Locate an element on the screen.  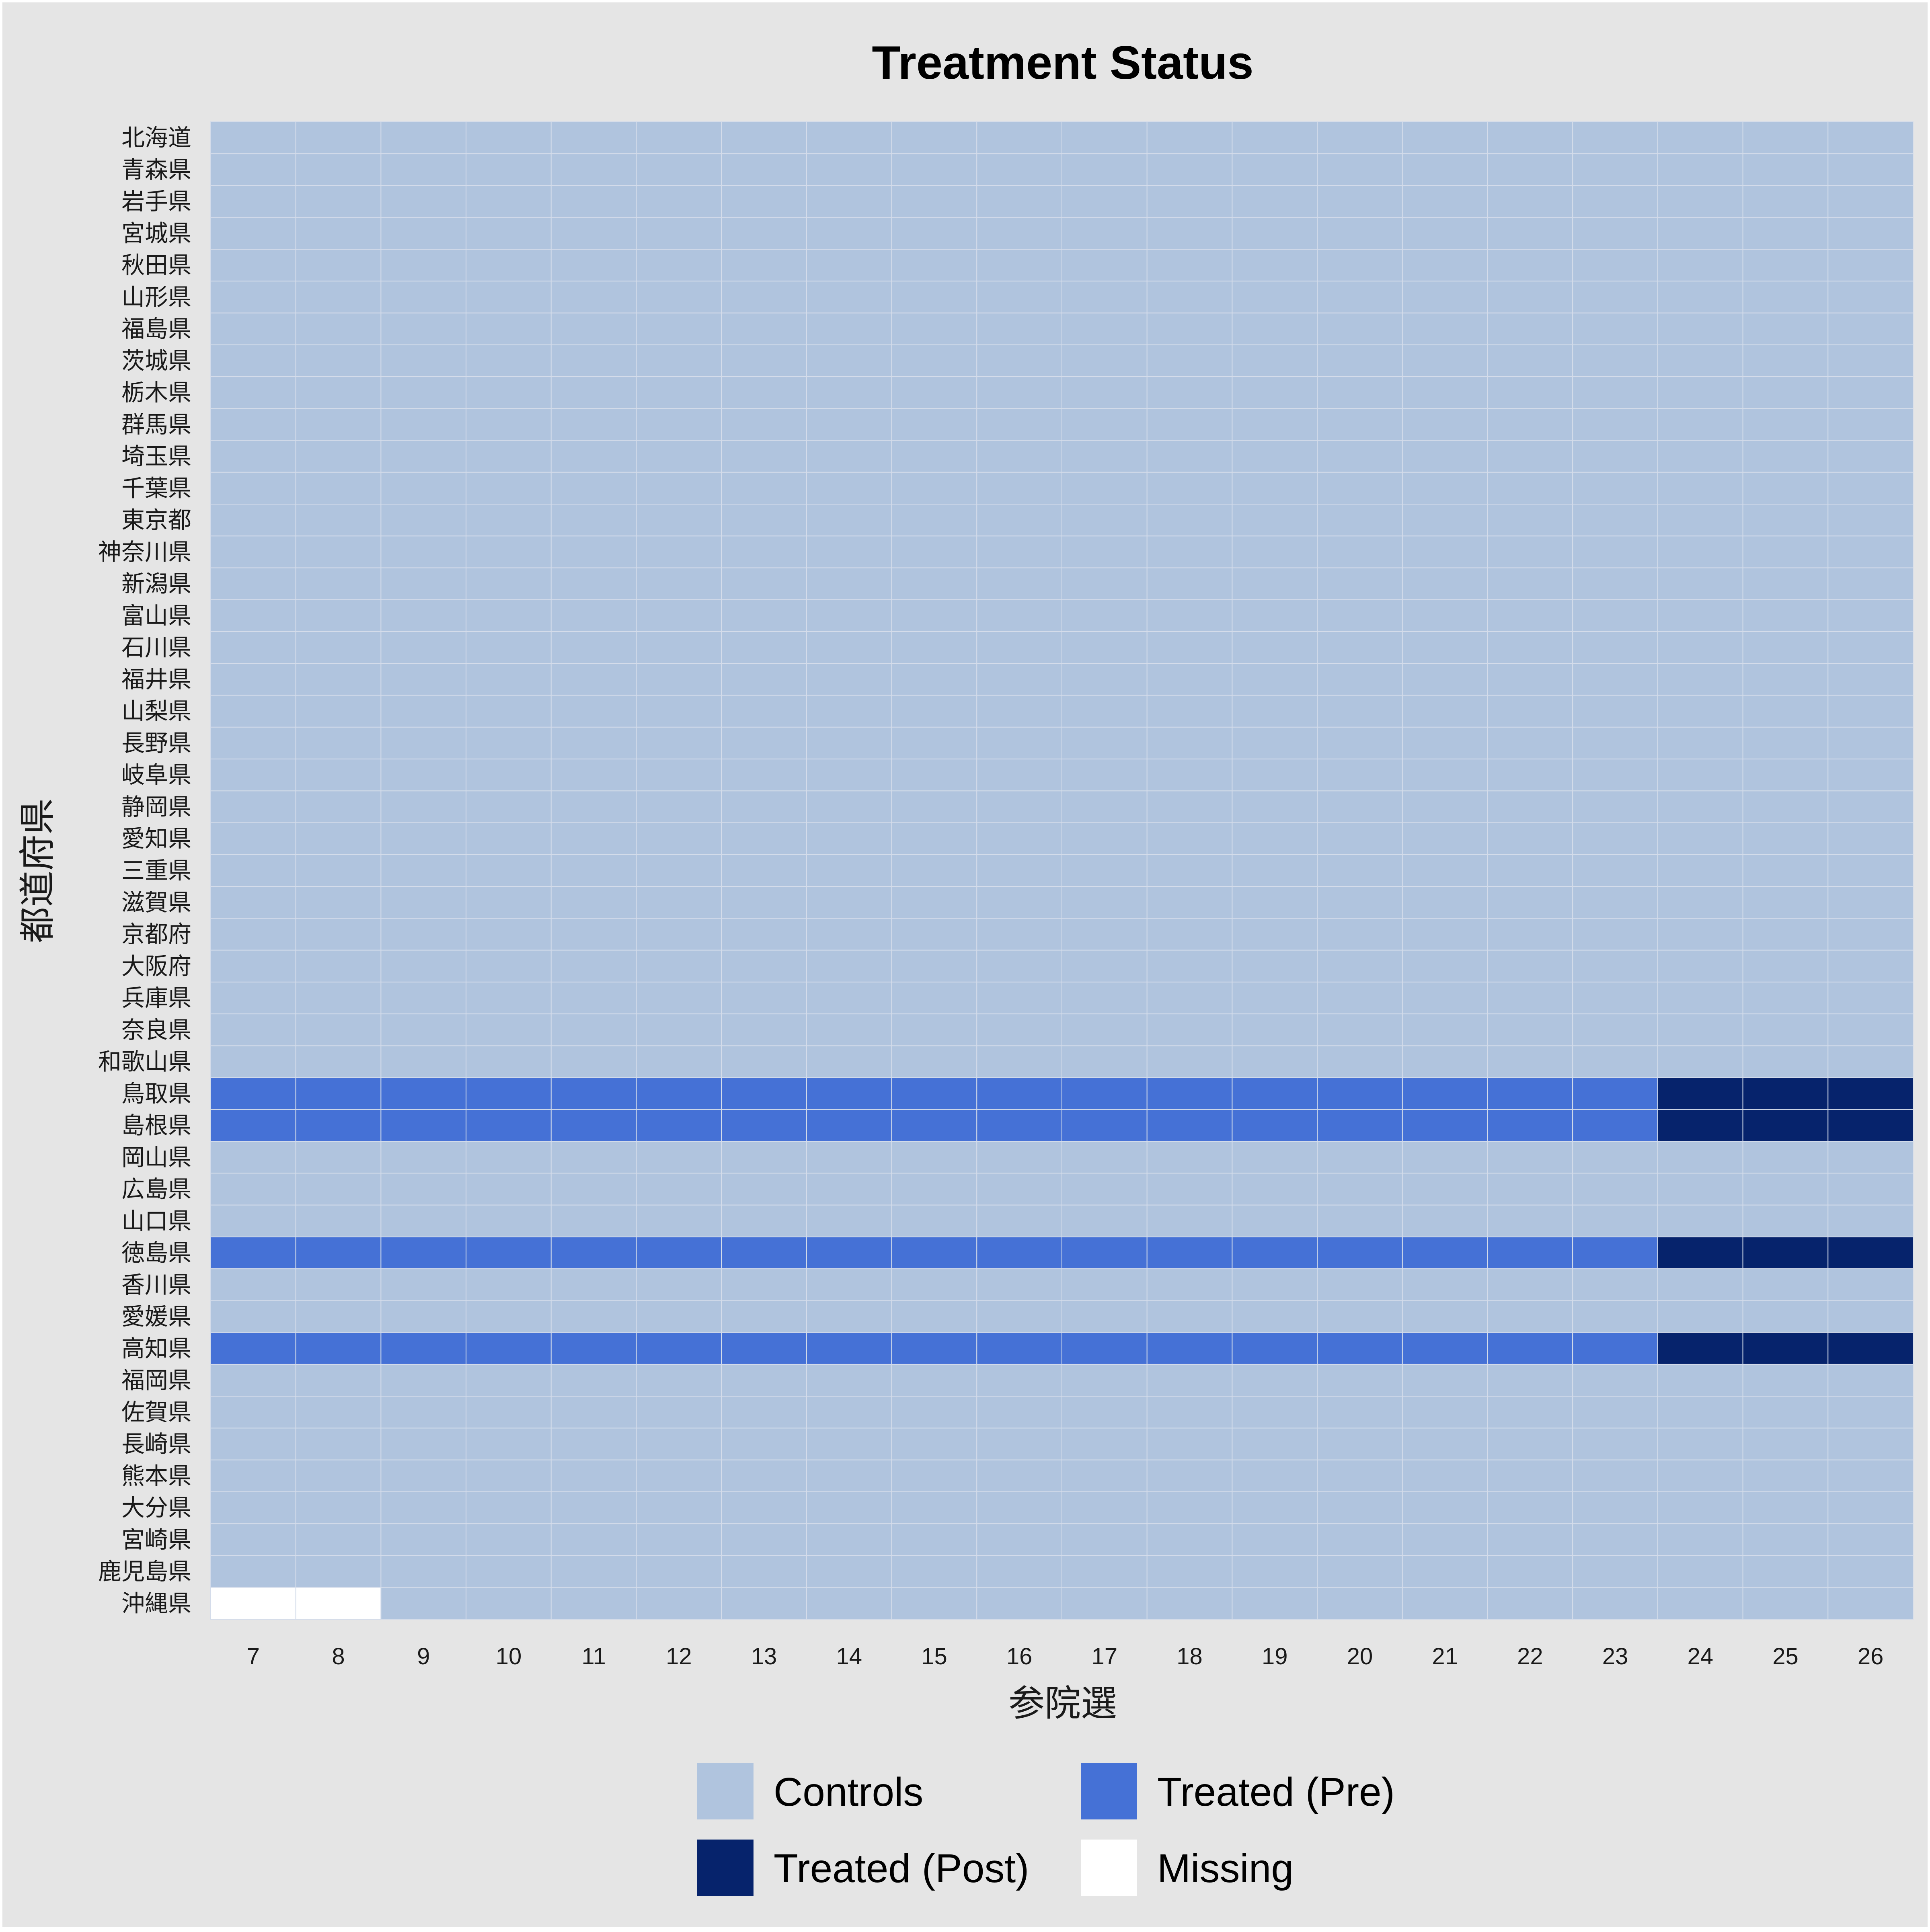
x-tick-label: 7 is located at coordinates (254, 1656).